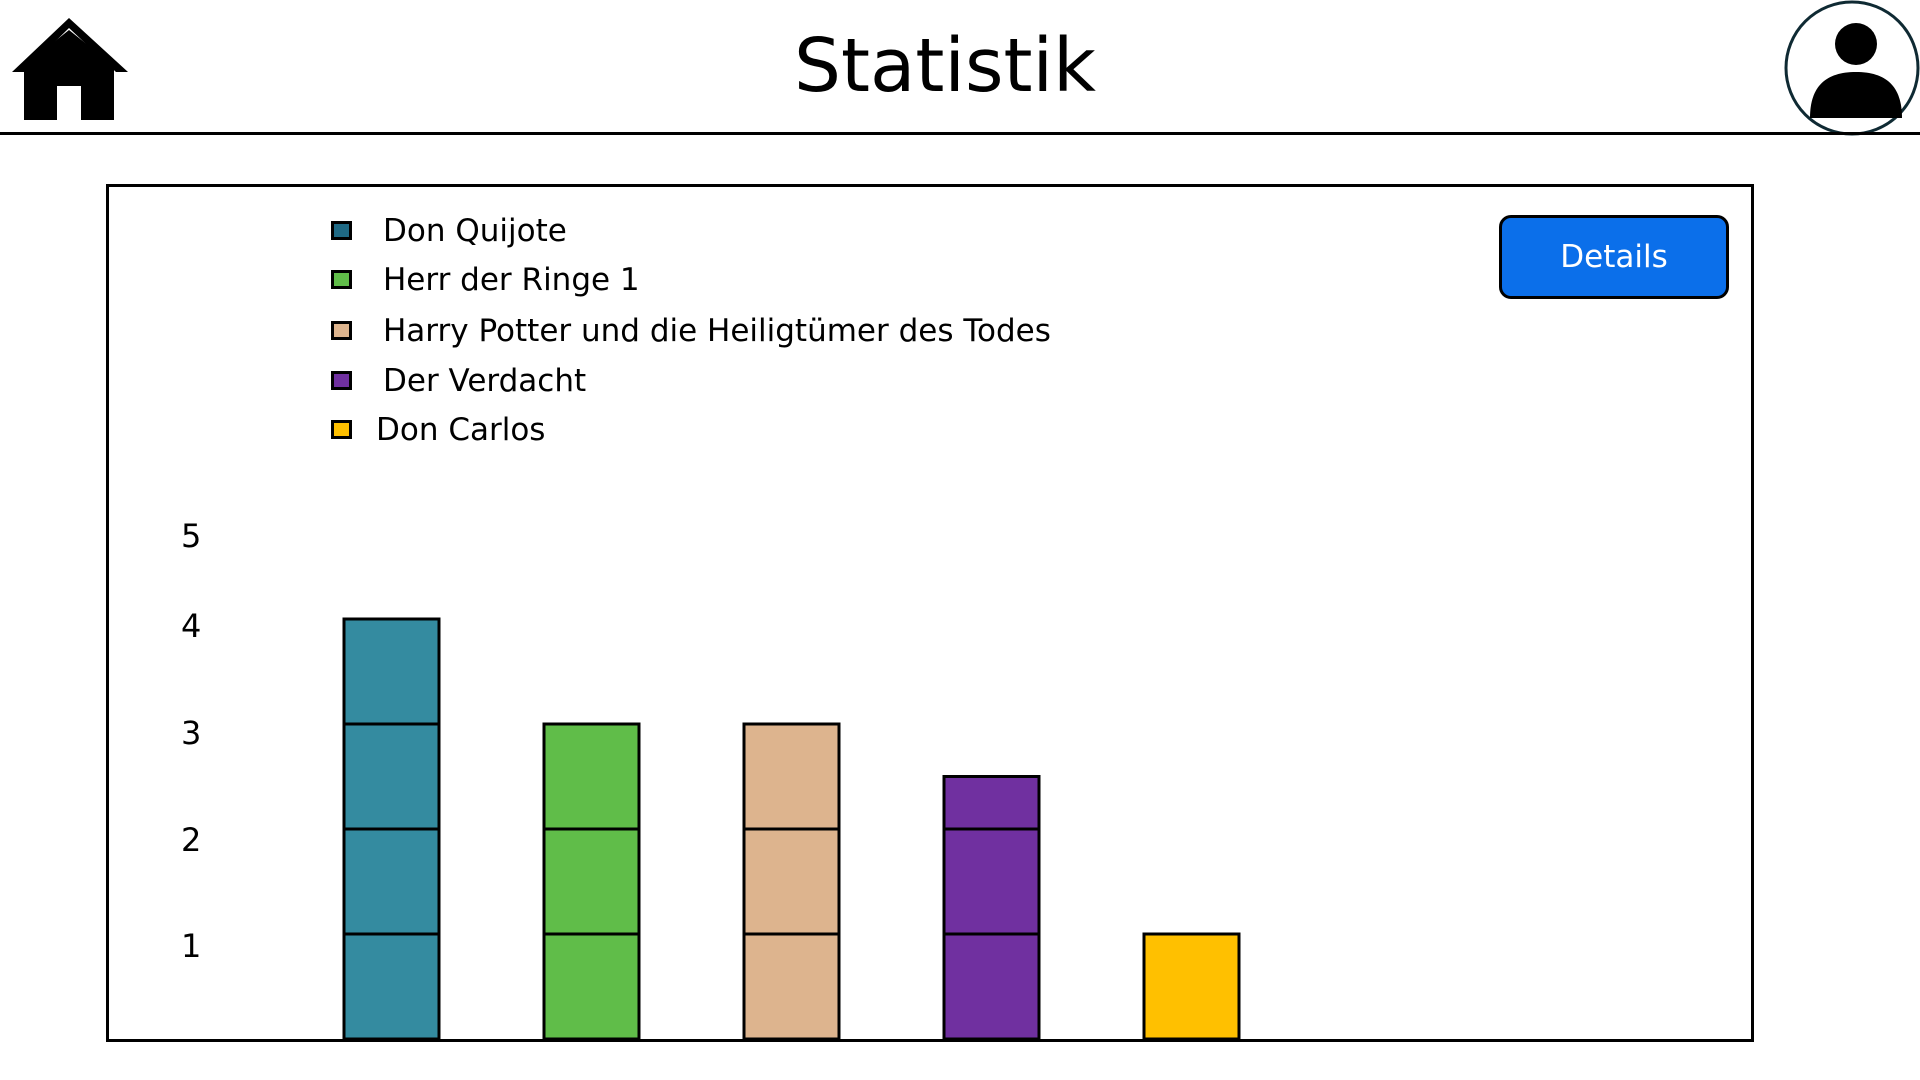 The width and height of the screenshot is (1920, 1080). What do you see at coordinates (191, 840) in the screenshot?
I see `y-tick-label: 2` at bounding box center [191, 840].